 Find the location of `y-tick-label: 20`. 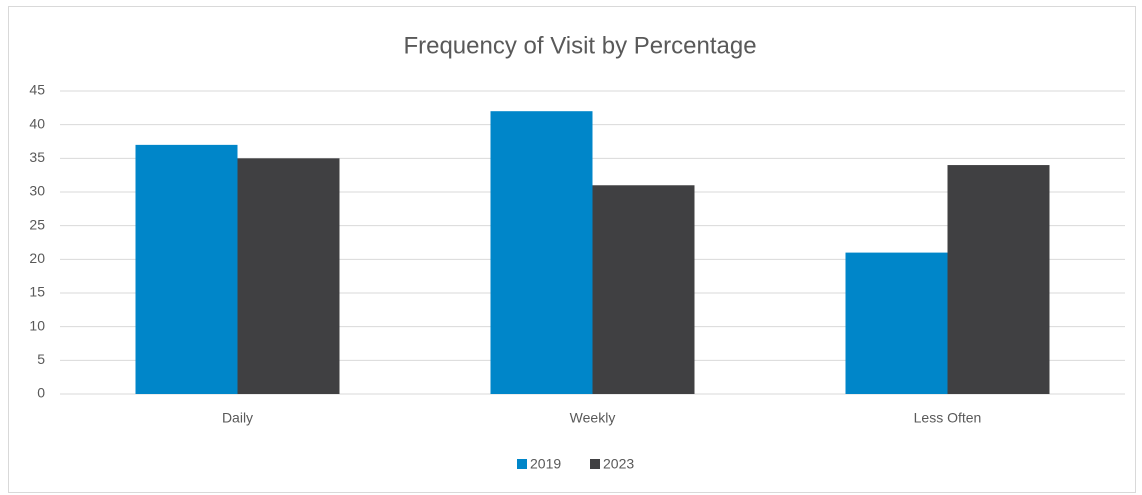

y-tick-label: 20 is located at coordinates (37, 258).